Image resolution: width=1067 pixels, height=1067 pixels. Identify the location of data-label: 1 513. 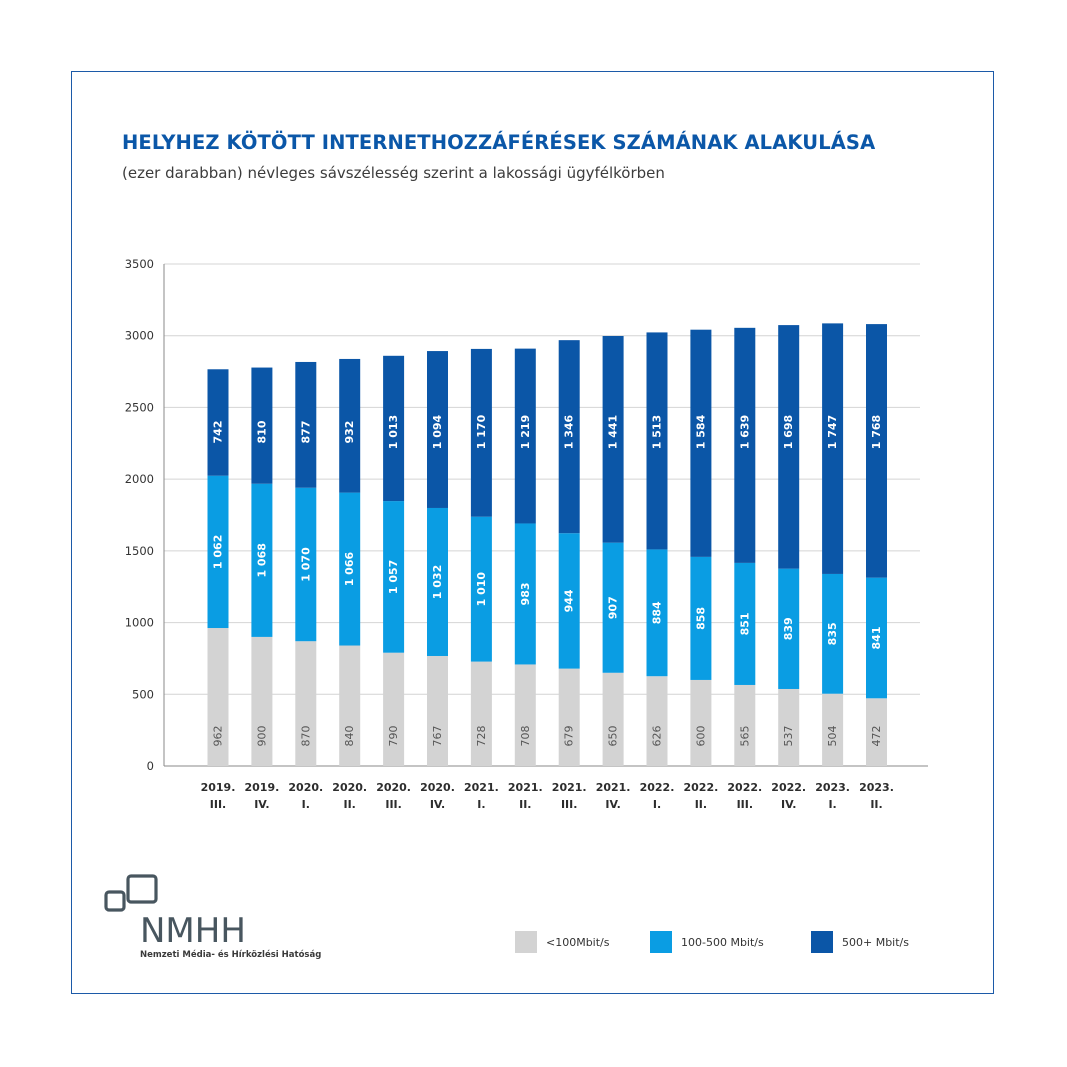
(657, 432).